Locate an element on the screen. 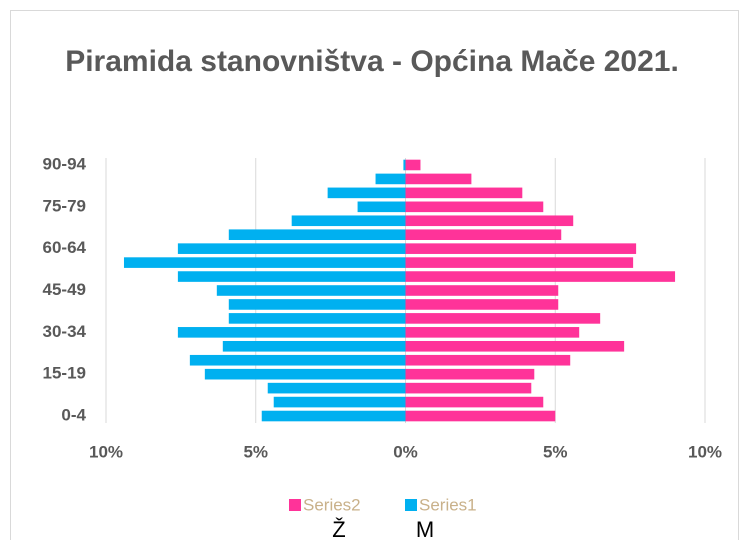 The width and height of the screenshot is (745, 540). legend-label: Series2 is located at coordinates (332, 504).